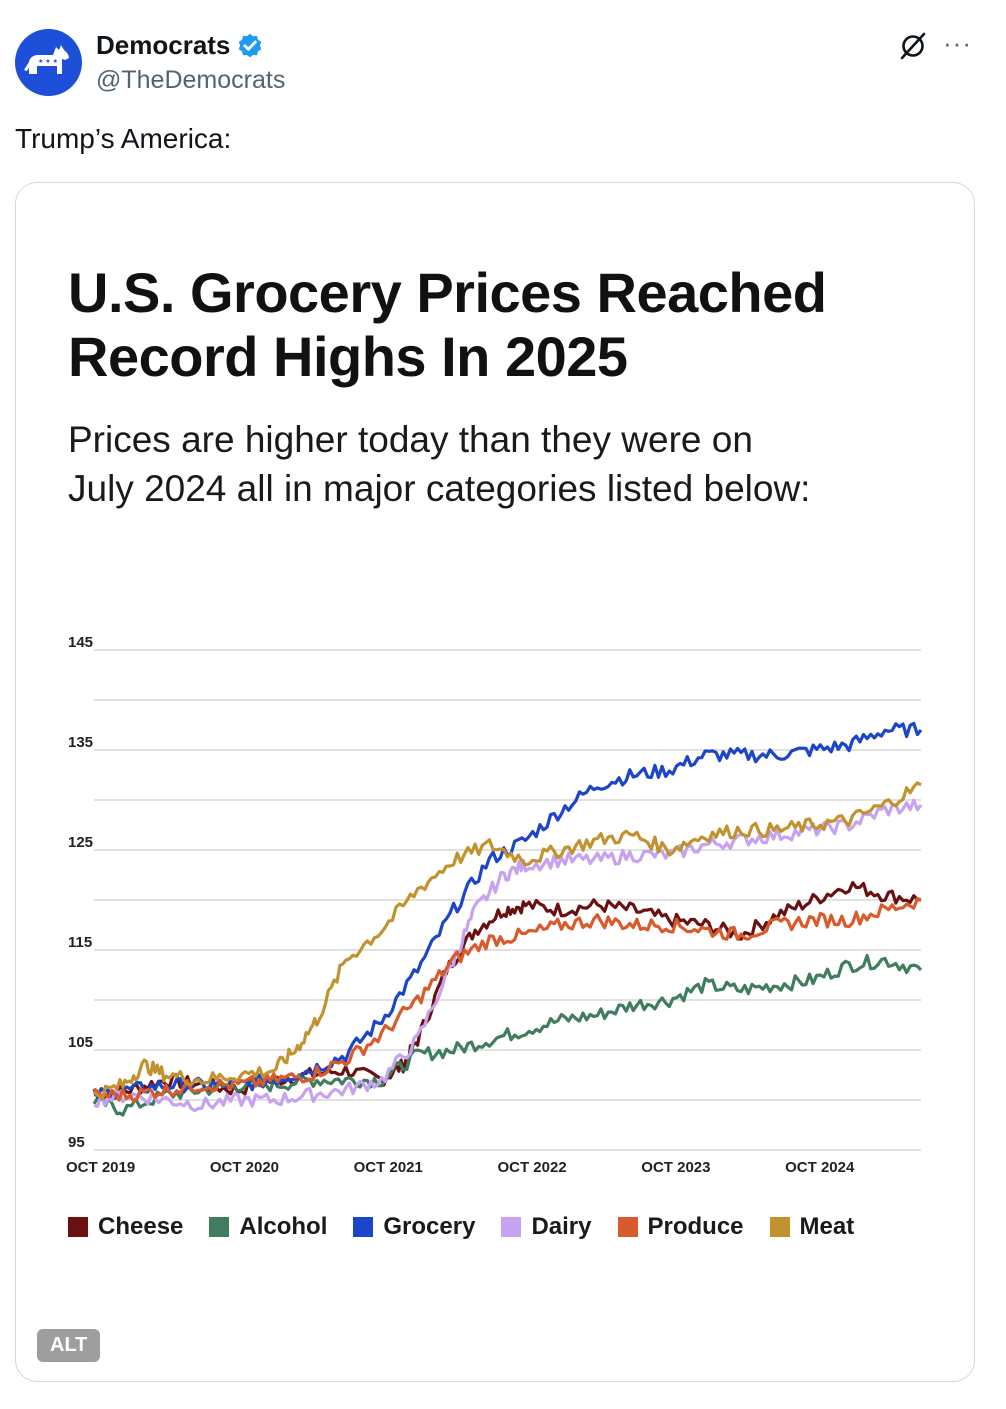 The image size is (1006, 1409). What do you see at coordinates (913, 46) in the screenshot?
I see `grok-icon` at bounding box center [913, 46].